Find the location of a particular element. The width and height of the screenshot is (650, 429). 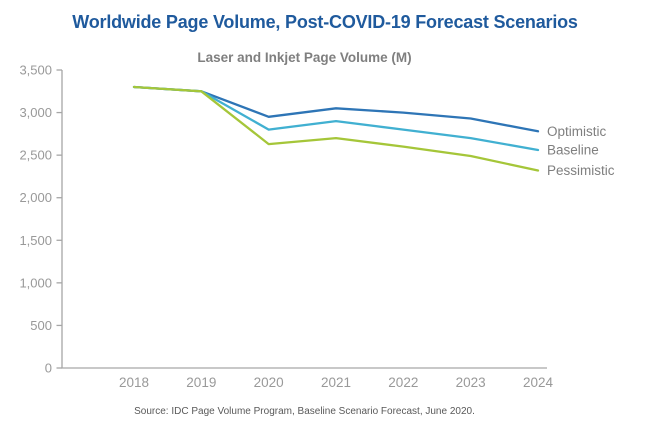

series-end-label-pessimistic: Pessimistic is located at coordinates (581, 170).